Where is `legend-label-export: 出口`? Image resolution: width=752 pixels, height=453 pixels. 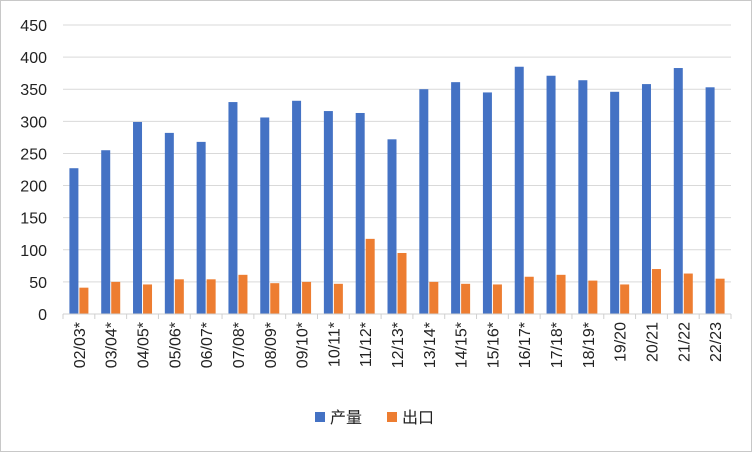 legend-label-export: 出口 is located at coordinates (418, 417).